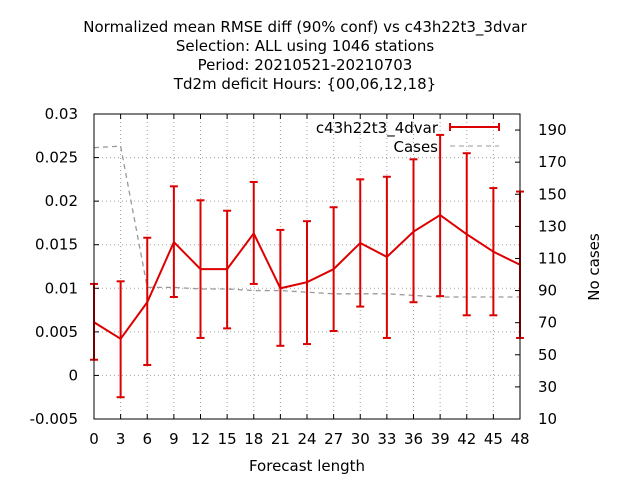  I want to click on y2-tick-label: 130, so click(552, 226).